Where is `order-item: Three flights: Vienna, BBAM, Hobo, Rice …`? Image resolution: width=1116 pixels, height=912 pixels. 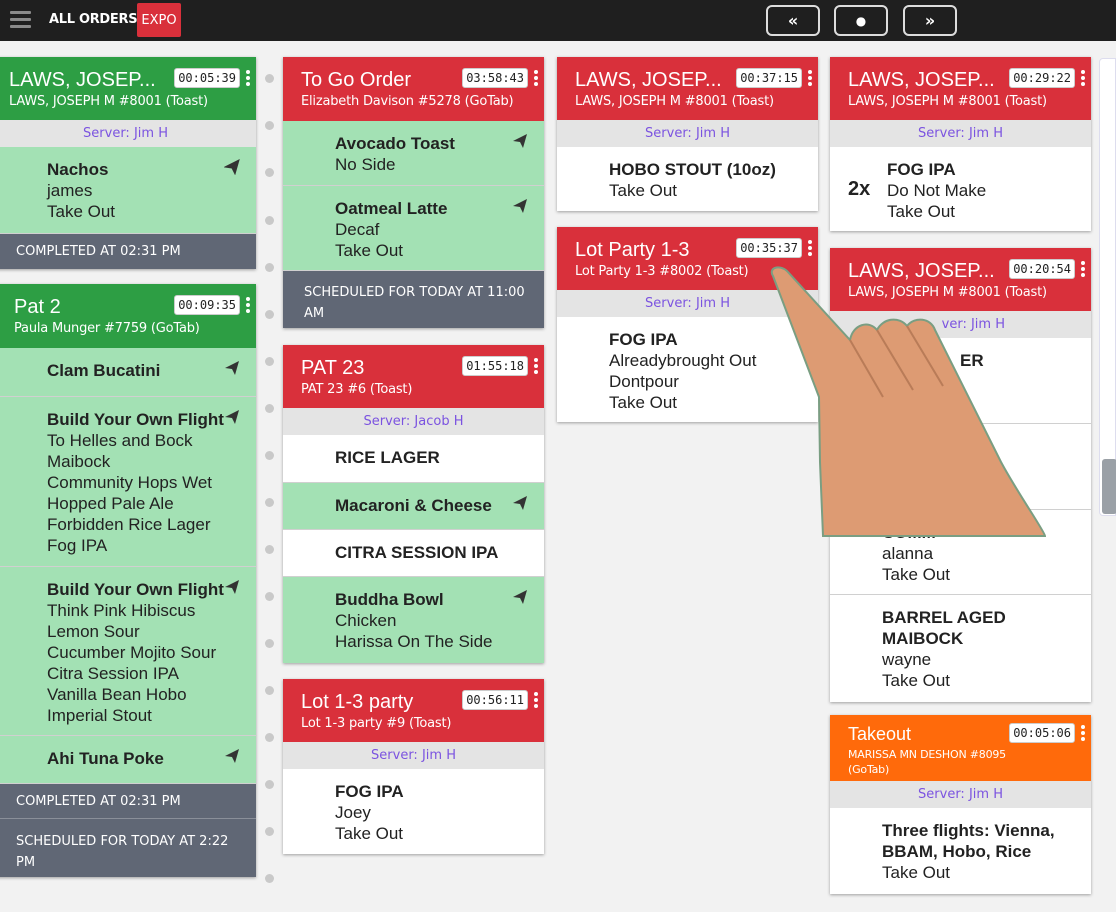 order-item: Three flights: Vienna, BBAM, Hobo, Rice … is located at coordinates (960, 851).